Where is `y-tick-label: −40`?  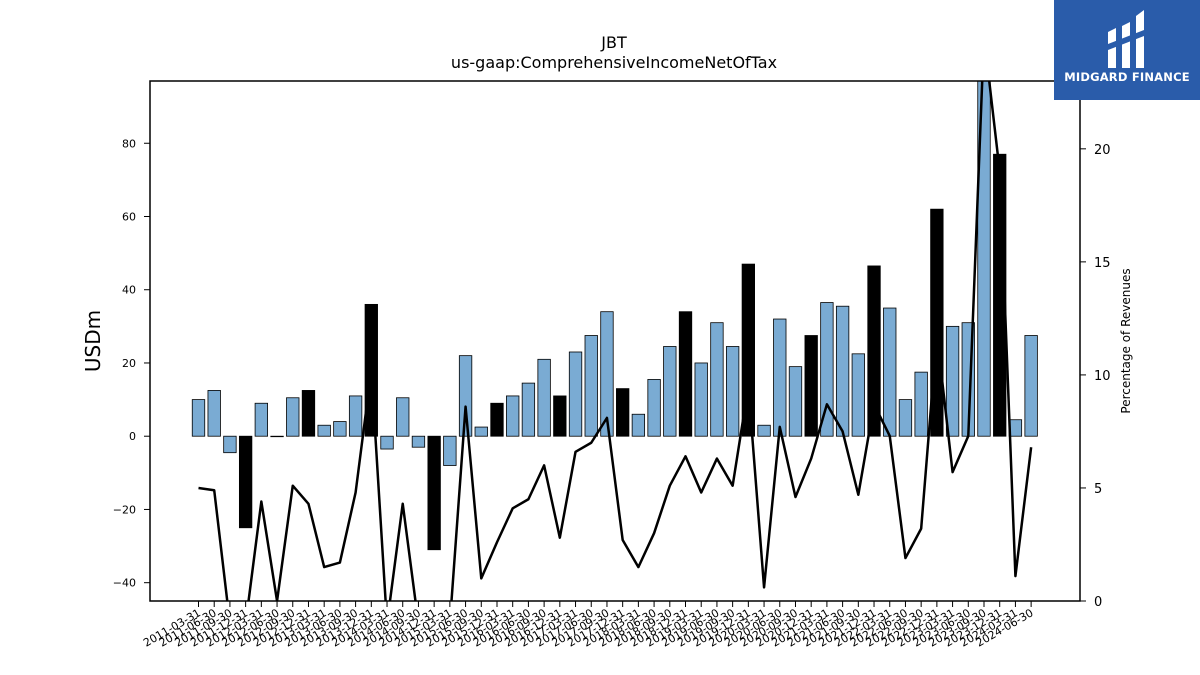
y-tick-label: −40 is located at coordinates (124, 583).